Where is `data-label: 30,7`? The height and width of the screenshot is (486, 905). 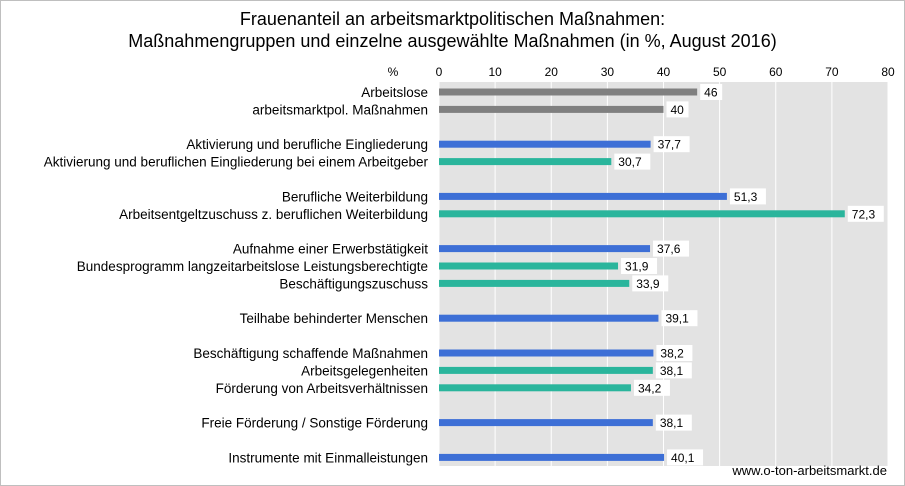
data-label: 30,7 is located at coordinates (630, 162).